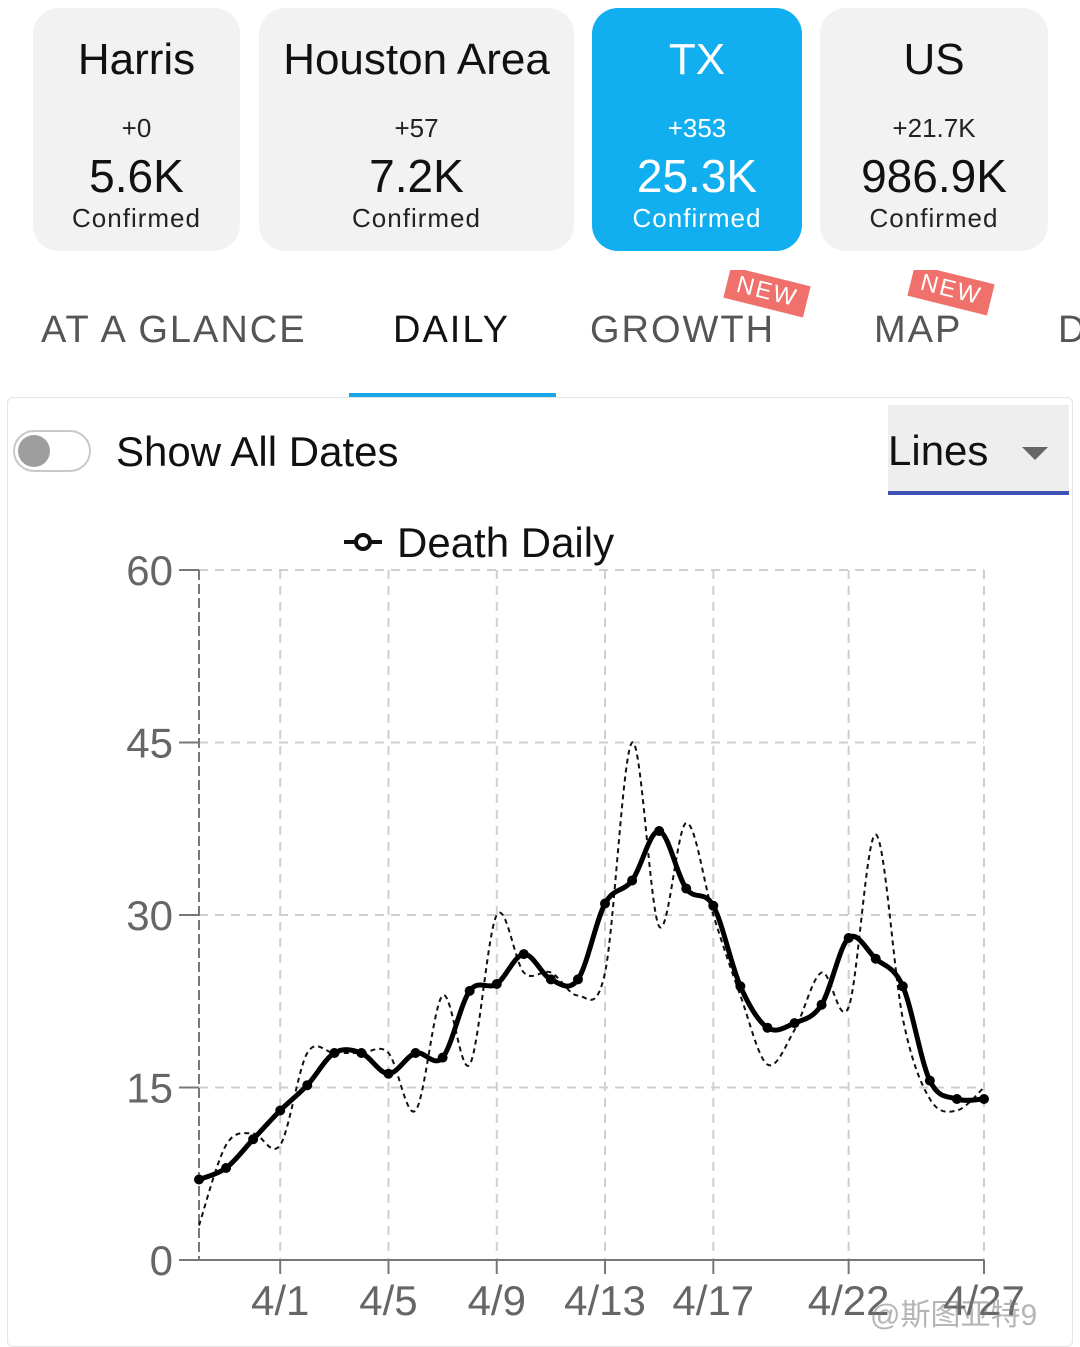  I want to click on y-tick-label: 30, so click(149, 915).